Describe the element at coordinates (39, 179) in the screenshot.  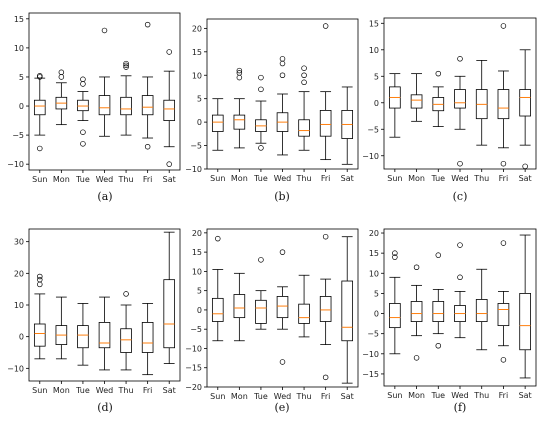
I see `x-tick-label: Sun` at that location.